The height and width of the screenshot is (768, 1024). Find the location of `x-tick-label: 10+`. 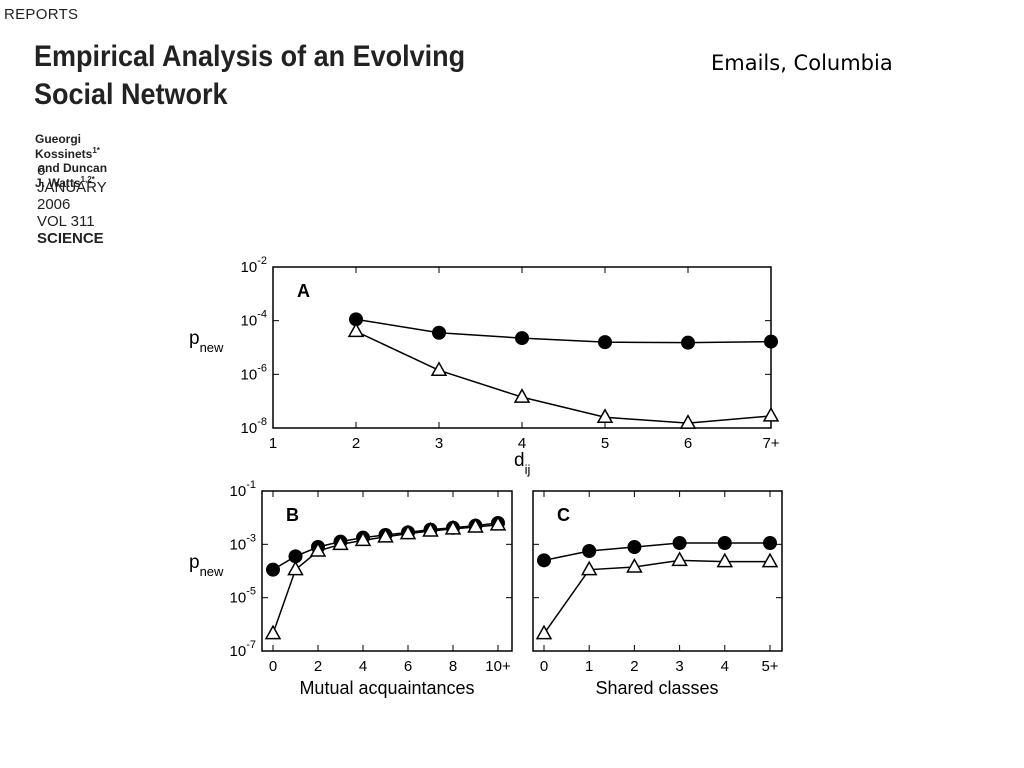

x-tick-label: 10+ is located at coordinates (498, 666).